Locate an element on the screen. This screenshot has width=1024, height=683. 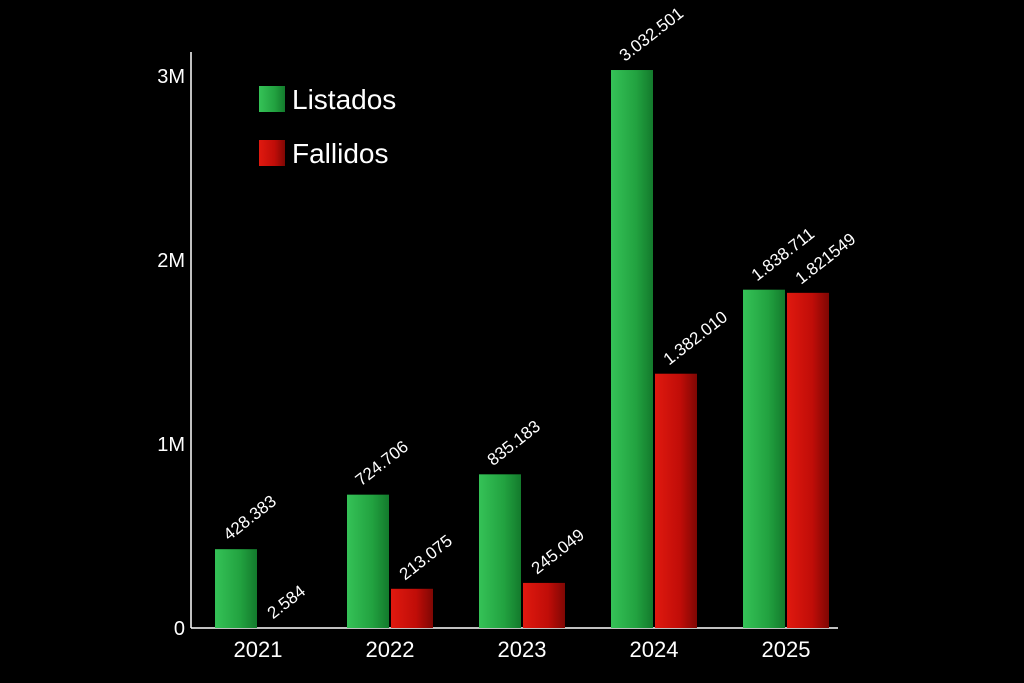
data-label-fallidos: 245.049 is located at coordinates (558, 551).